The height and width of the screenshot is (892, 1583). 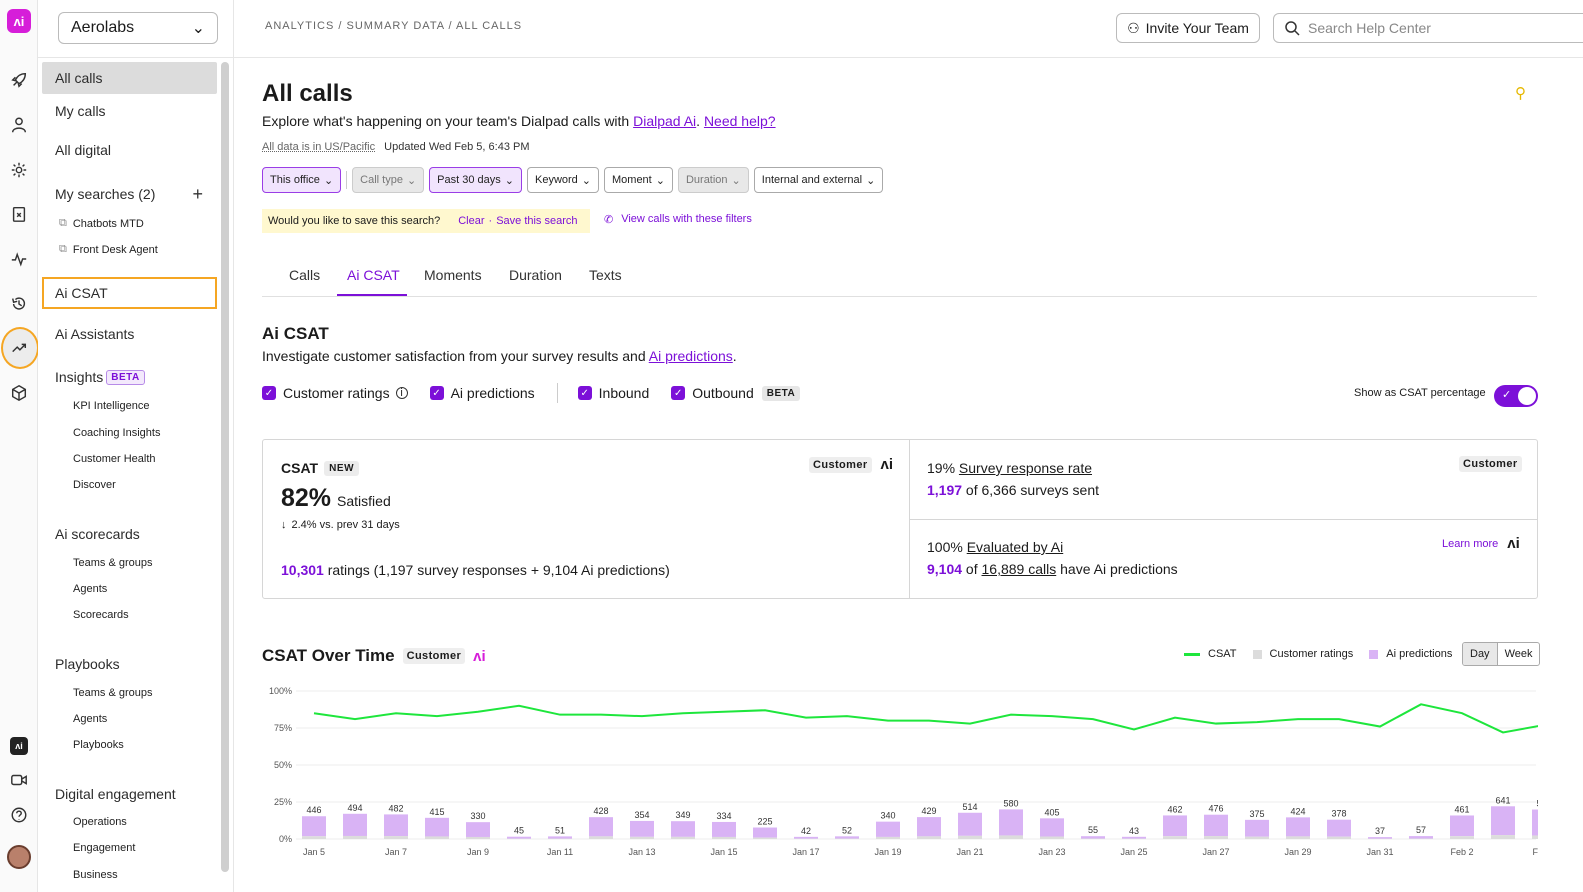 What do you see at coordinates (736, 393) in the screenshot?
I see `outbound-checkbox: ✓ Outbound BETA` at bounding box center [736, 393].